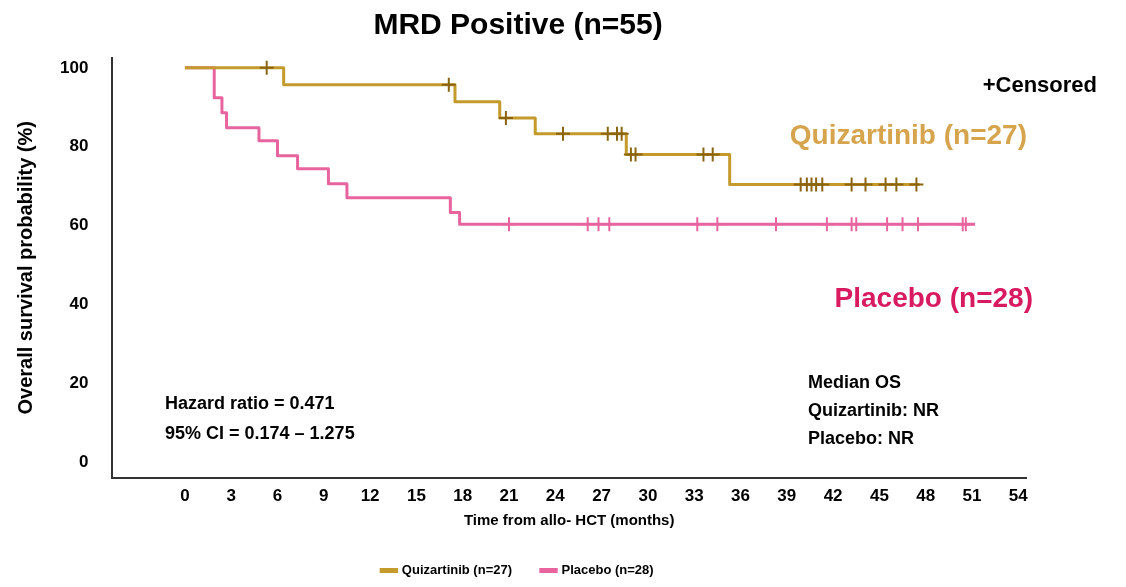  What do you see at coordinates (324, 496) in the screenshot?
I see `x-tick-label: 9` at bounding box center [324, 496].